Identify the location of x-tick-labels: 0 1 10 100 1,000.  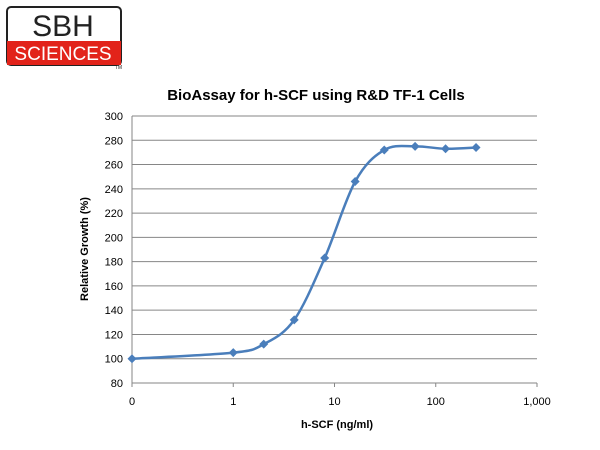
(340, 402).